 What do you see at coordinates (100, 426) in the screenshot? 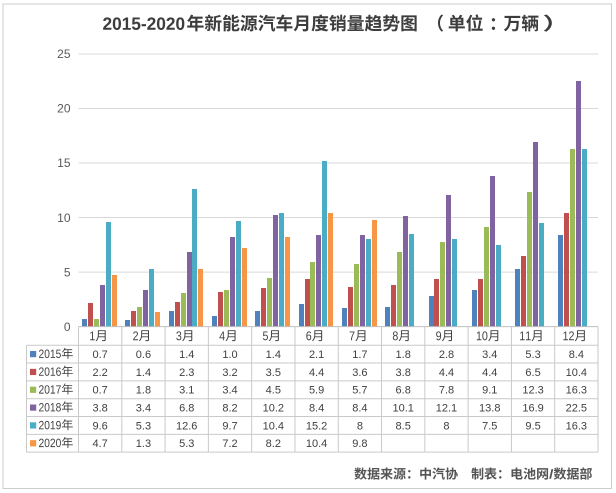
I see `svg-text: 9.6` at bounding box center [100, 426].